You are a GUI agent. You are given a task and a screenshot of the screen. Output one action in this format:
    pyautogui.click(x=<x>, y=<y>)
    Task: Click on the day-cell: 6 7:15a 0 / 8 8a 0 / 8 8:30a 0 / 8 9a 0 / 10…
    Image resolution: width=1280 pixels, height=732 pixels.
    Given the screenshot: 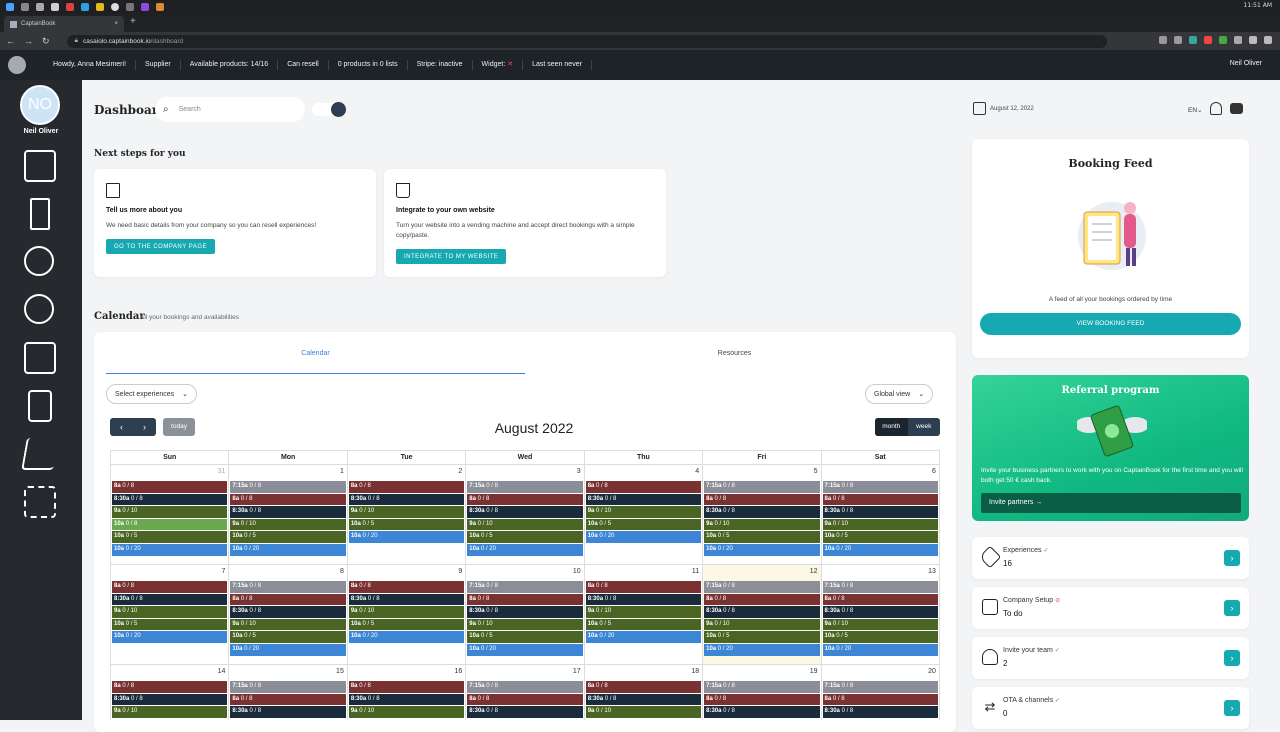 What is the action you would take?
    pyautogui.click(x=880, y=514)
    